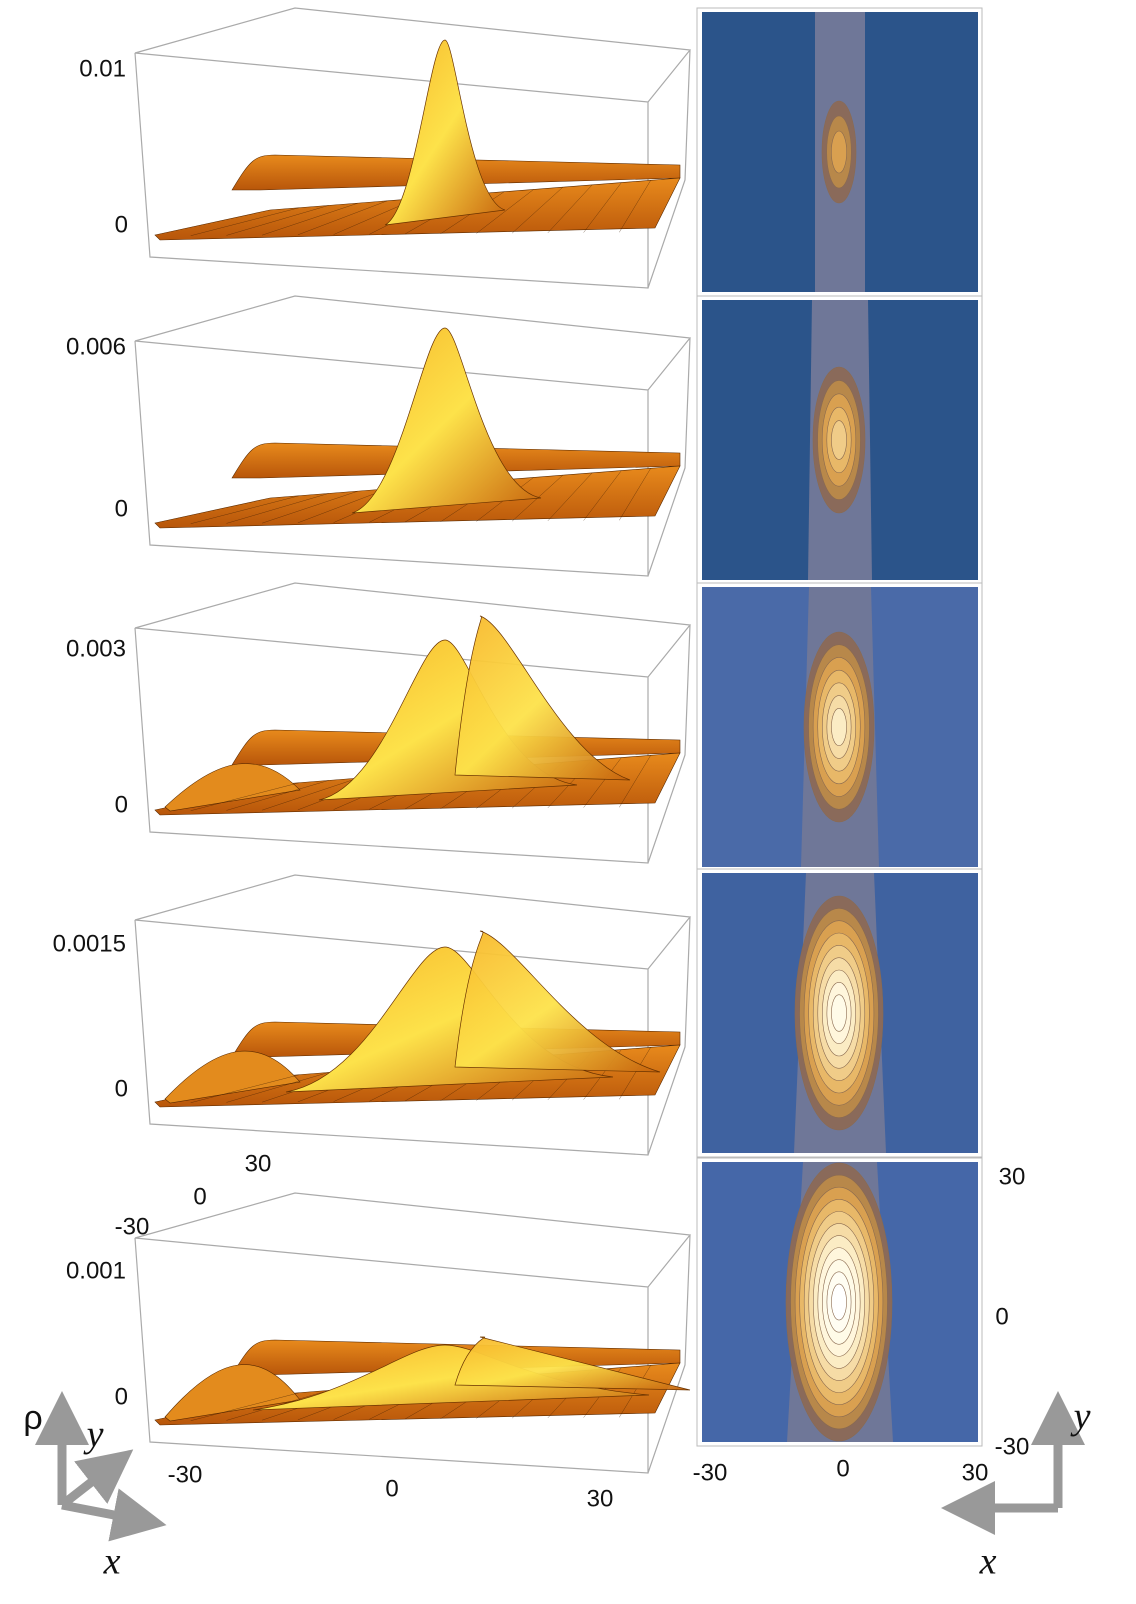 The image size is (1136, 1604). What do you see at coordinates (1013, 1463) in the screenshot?
I see `axes-legend-right` at bounding box center [1013, 1463].